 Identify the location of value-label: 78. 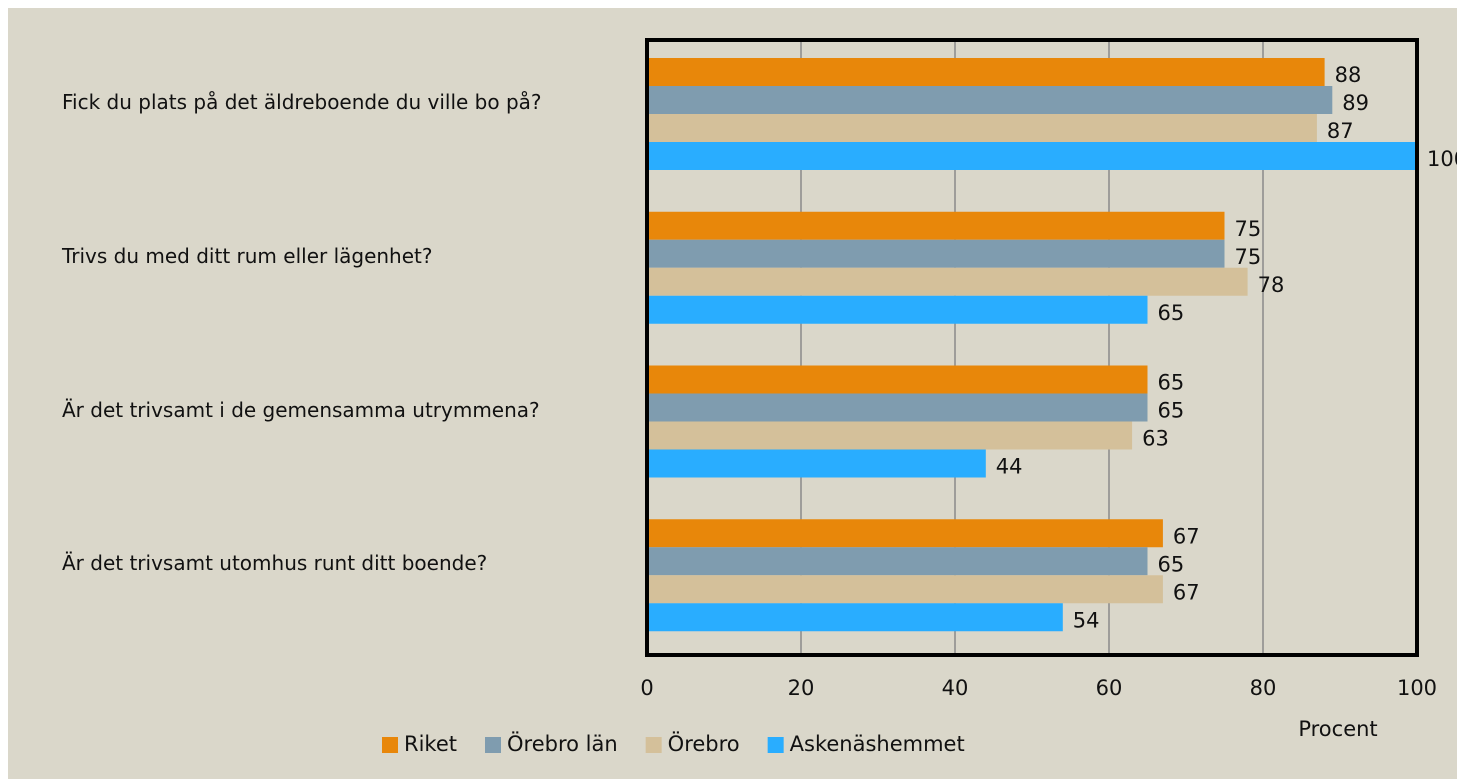
(1271, 285).